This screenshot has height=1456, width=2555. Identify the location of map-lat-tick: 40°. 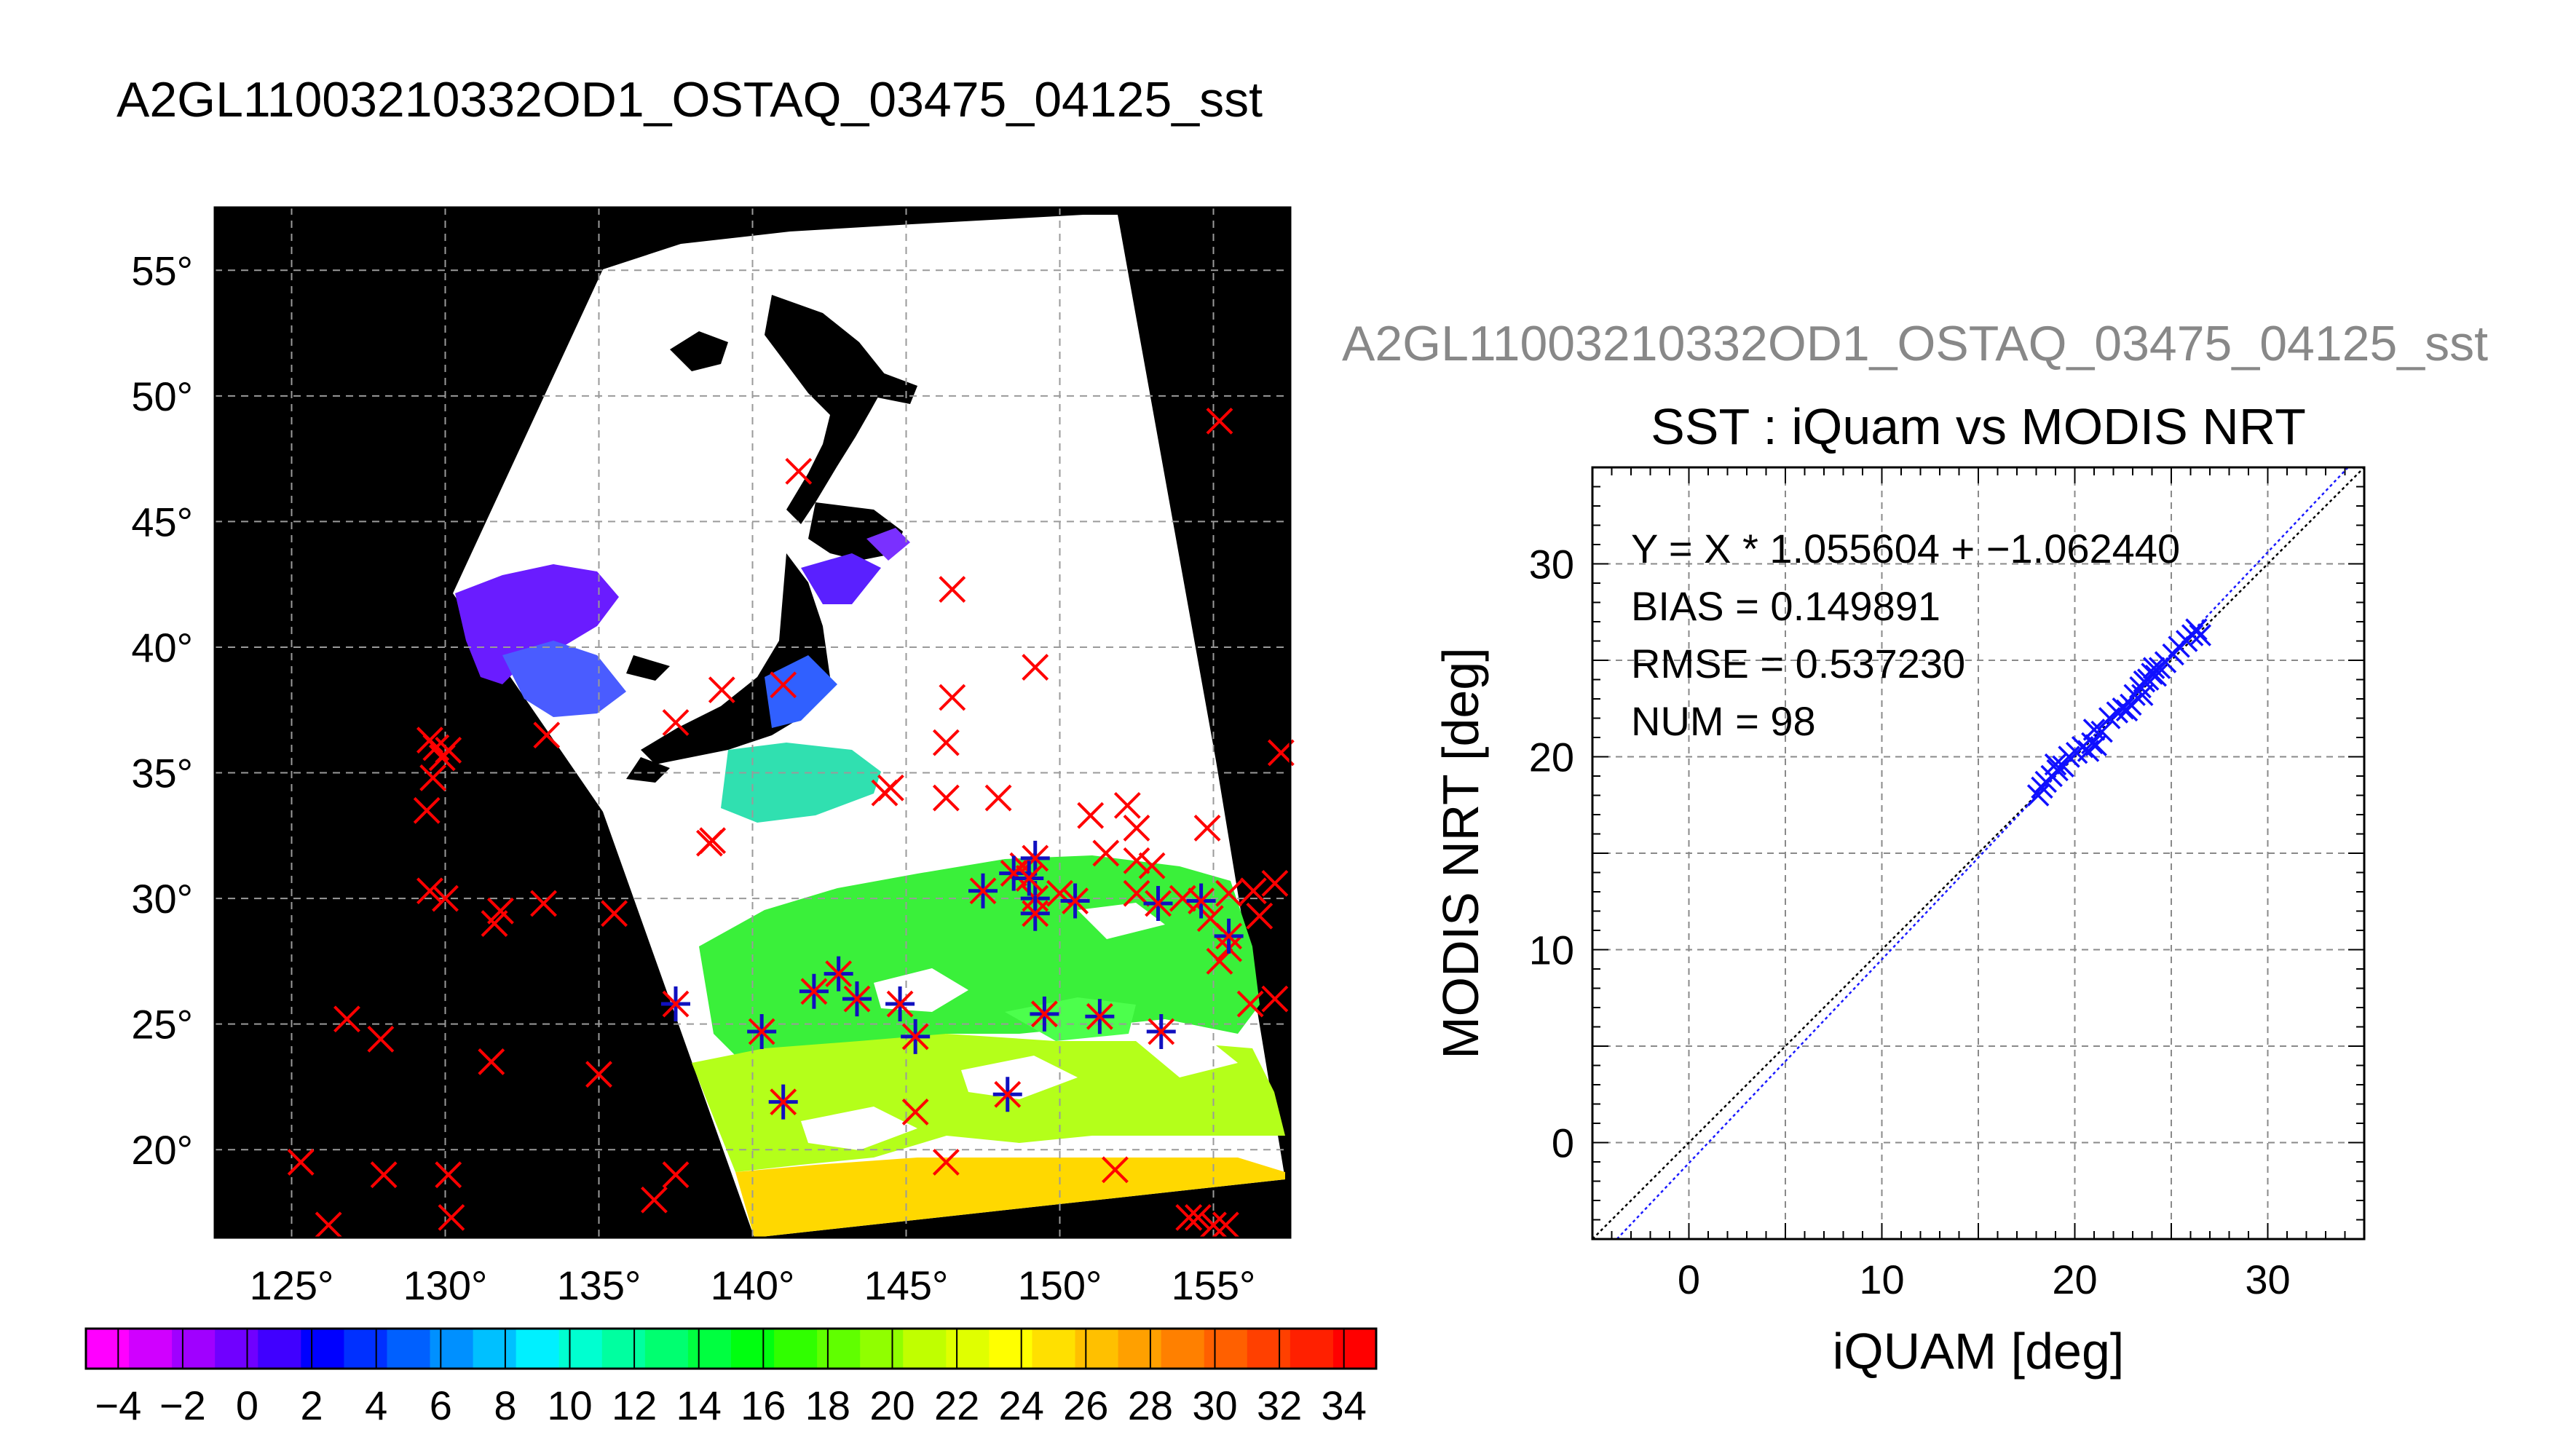
(162, 647).